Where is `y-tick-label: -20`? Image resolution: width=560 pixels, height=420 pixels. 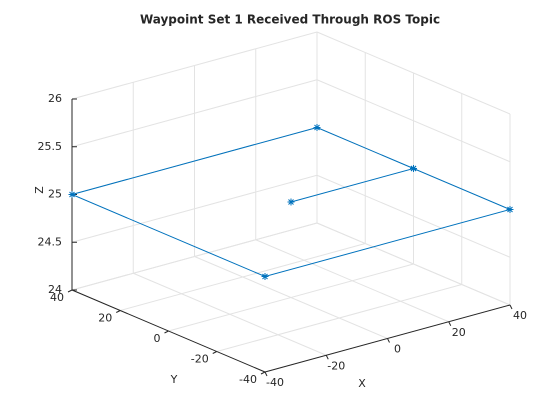
y-tick-label: -20 is located at coordinates (200, 359).